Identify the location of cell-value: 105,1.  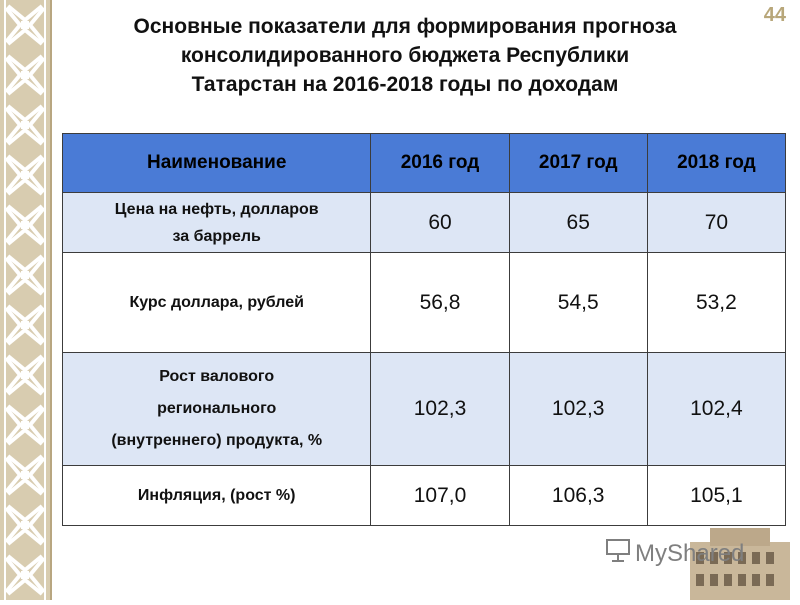
(716, 495).